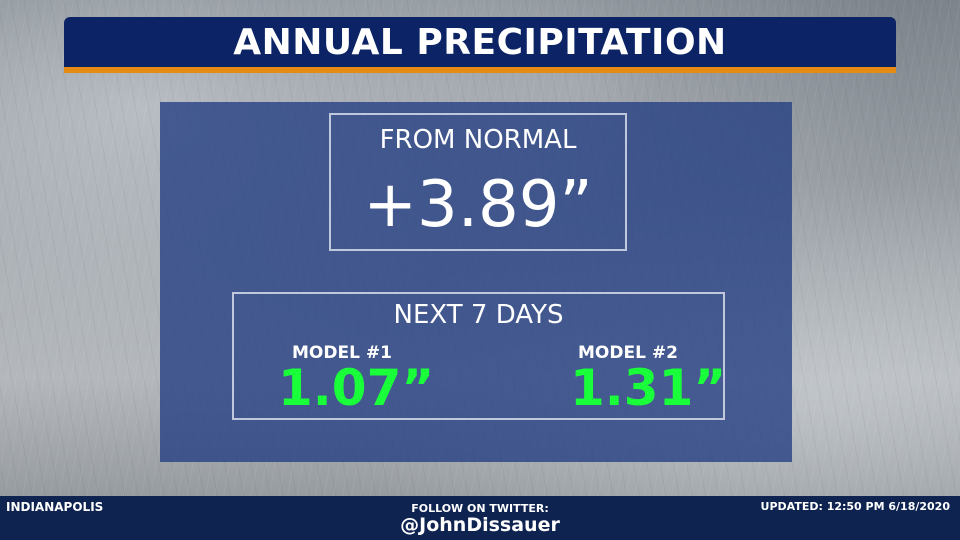  I want to click on model-2-value: 1.31”, so click(648, 388).